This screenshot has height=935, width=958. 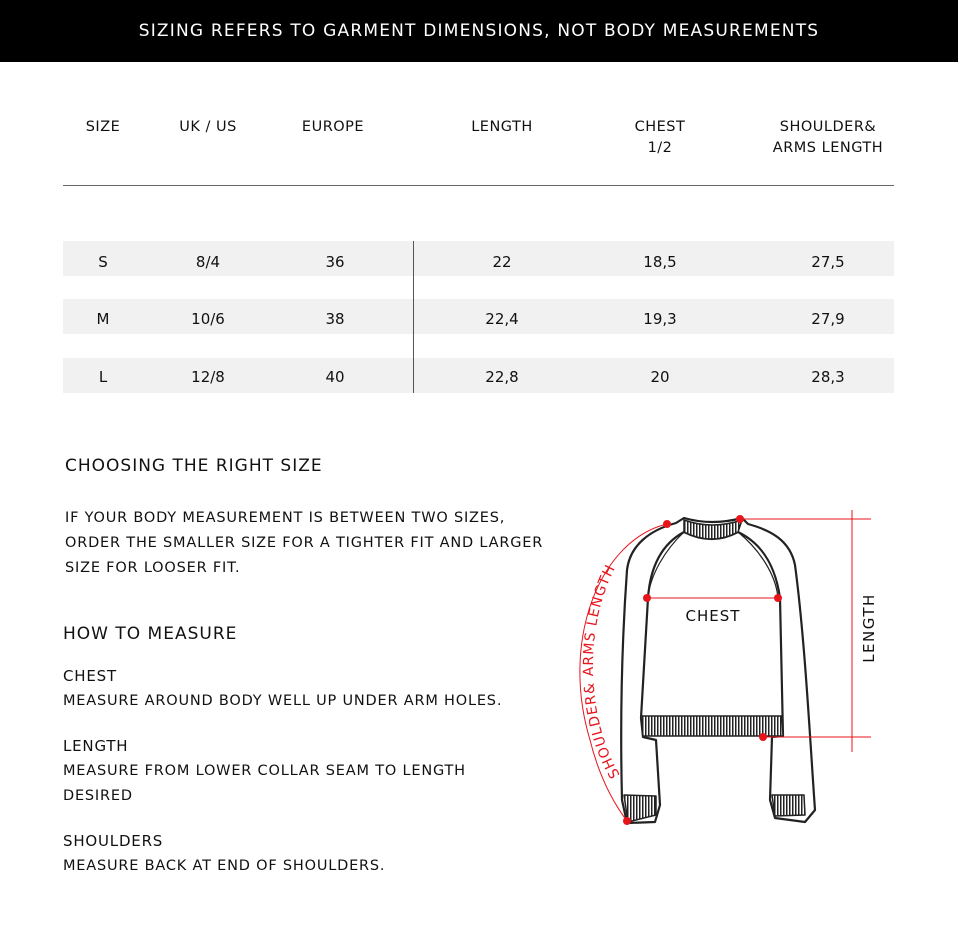 I want to click on svg-text: SHOULDER& ARMS LENGTH, so click(x=602, y=671).